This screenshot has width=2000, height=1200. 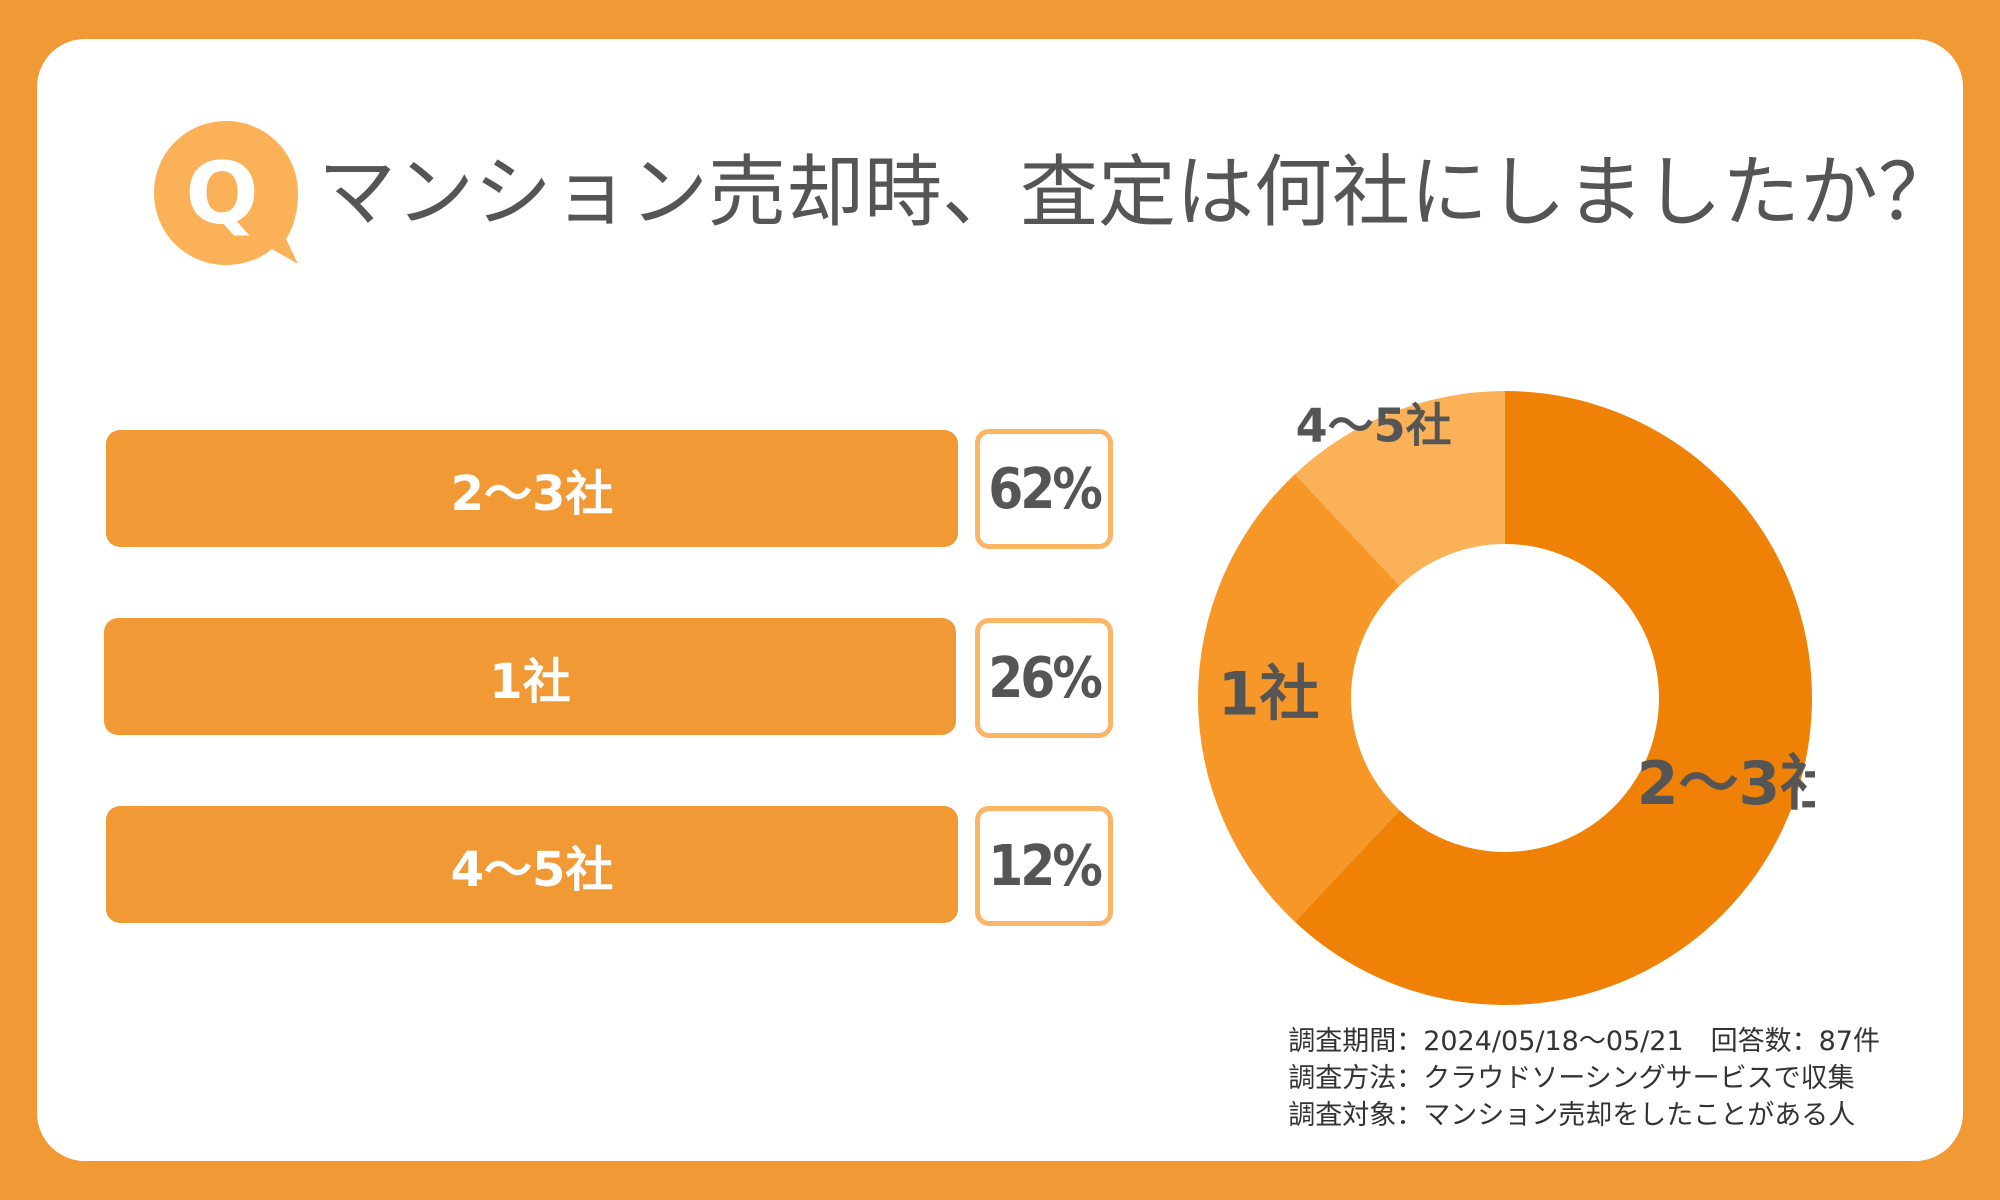 I want to click on question-badge: Q, so click(x=226, y=195).